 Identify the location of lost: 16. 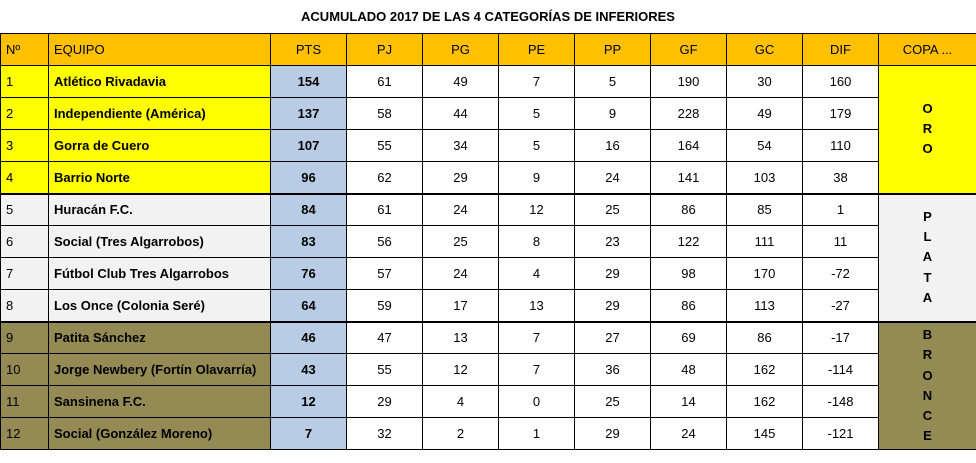
(612, 145).